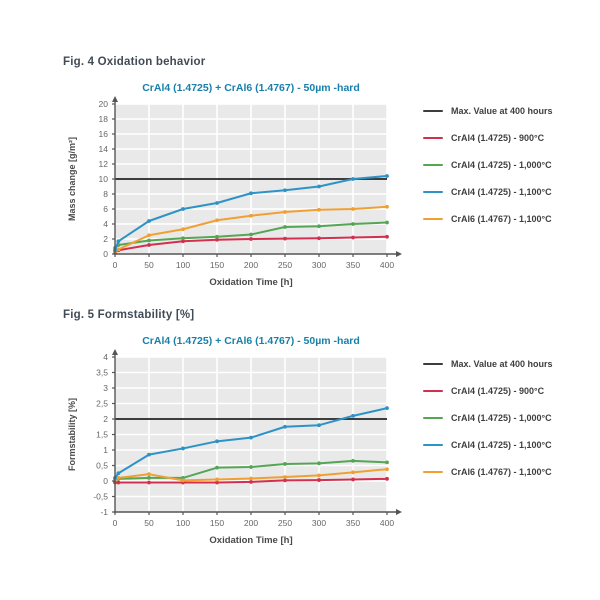 This screenshot has width=600, height=600. What do you see at coordinates (72, 179) in the screenshot?
I see `y-axis-label: Mass change [g/m²]` at bounding box center [72, 179].